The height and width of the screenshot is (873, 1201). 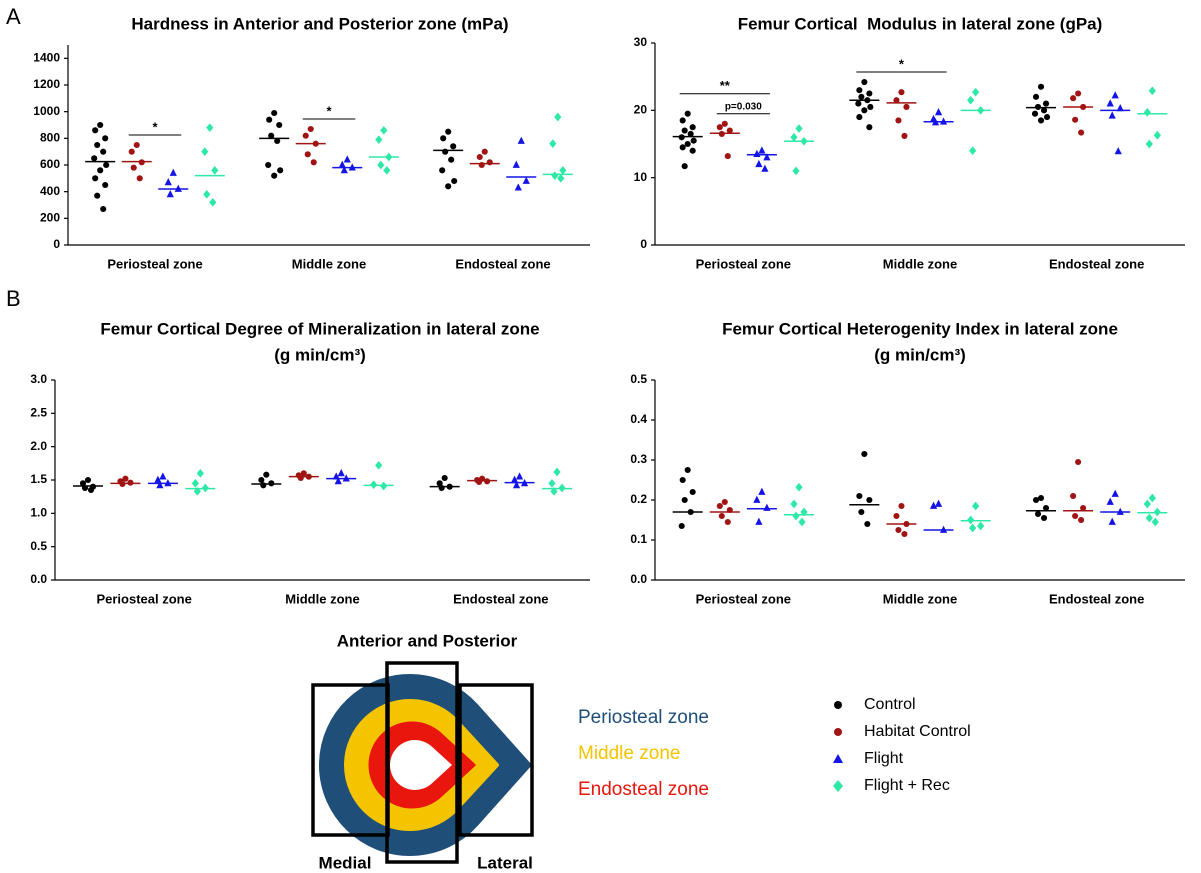 What do you see at coordinates (638, 499) in the screenshot?
I see `y-tick-label: 0.2` at bounding box center [638, 499].